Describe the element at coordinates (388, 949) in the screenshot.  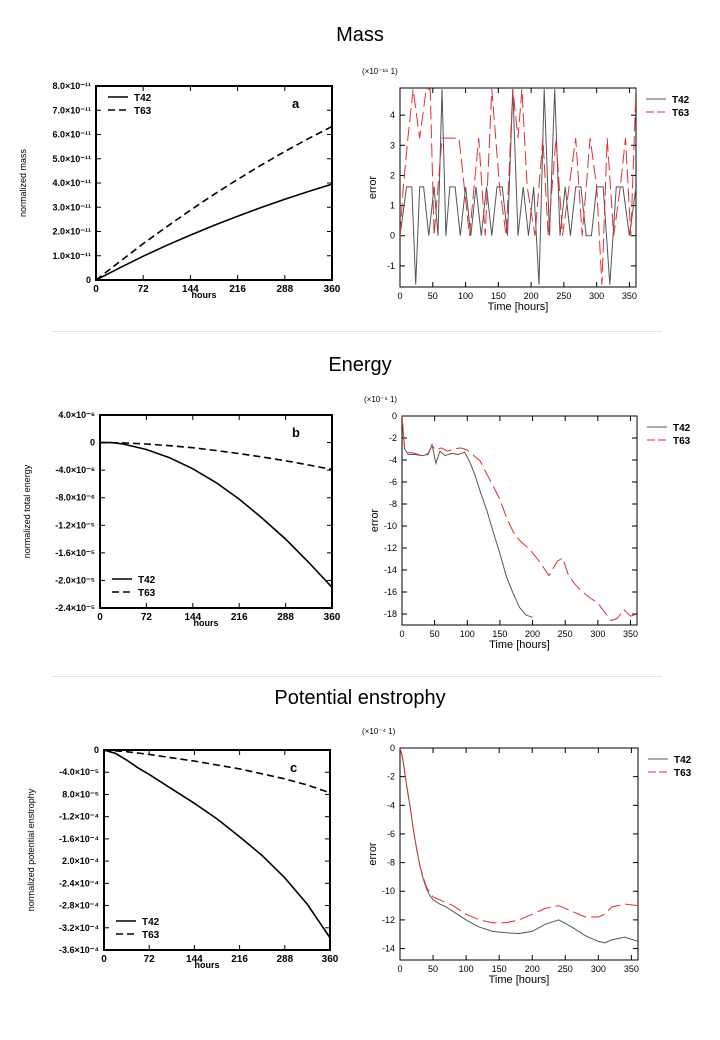
I see `y-tick-label: -14` at that location.